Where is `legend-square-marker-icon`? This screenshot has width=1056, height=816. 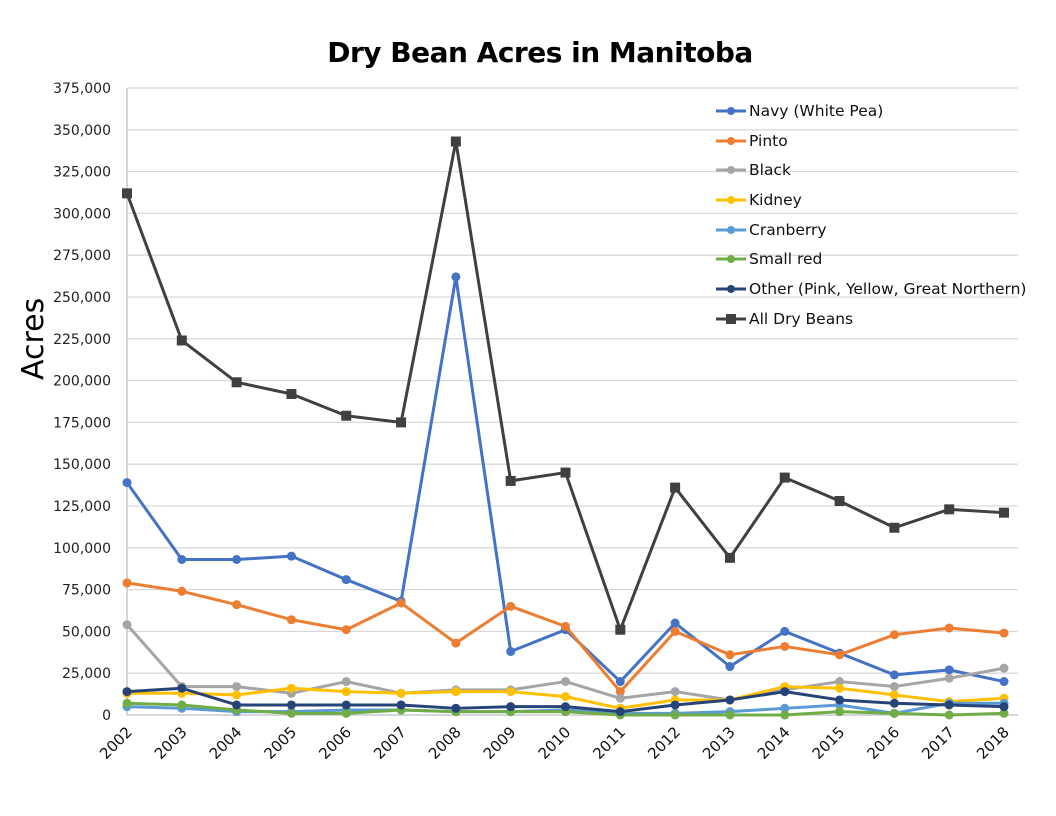
legend-square-marker-icon is located at coordinates (731, 318).